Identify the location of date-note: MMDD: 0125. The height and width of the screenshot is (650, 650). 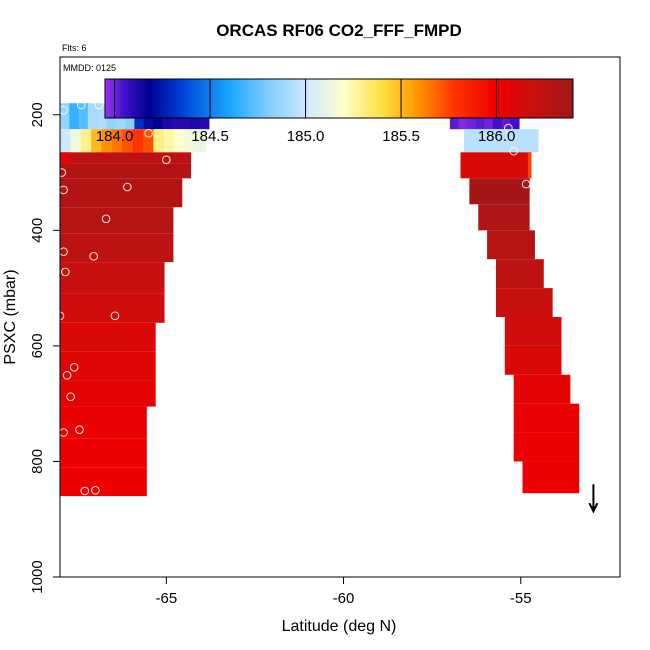
(89, 68).